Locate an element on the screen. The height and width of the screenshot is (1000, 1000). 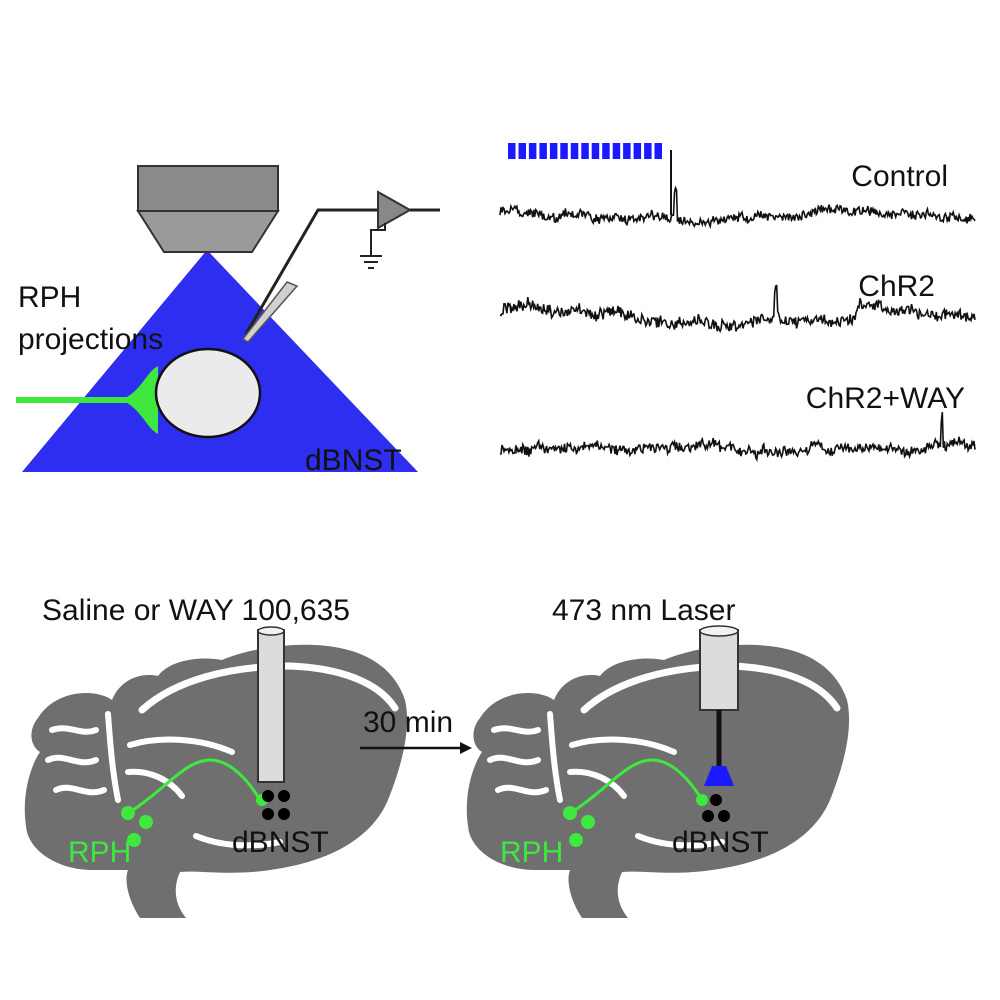
time-arrow: 30 min is located at coordinates (416, 730).